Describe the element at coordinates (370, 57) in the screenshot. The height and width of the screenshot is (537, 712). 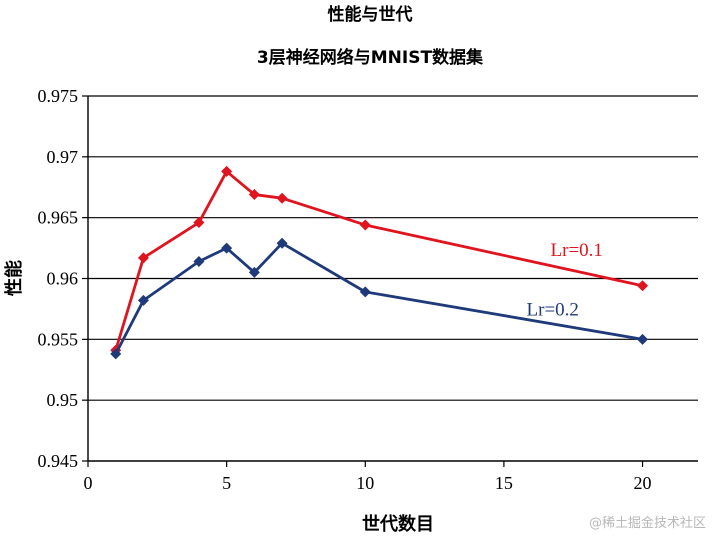
I see `chart-subtitle: 3层神经网络与MNIST数据集` at that location.